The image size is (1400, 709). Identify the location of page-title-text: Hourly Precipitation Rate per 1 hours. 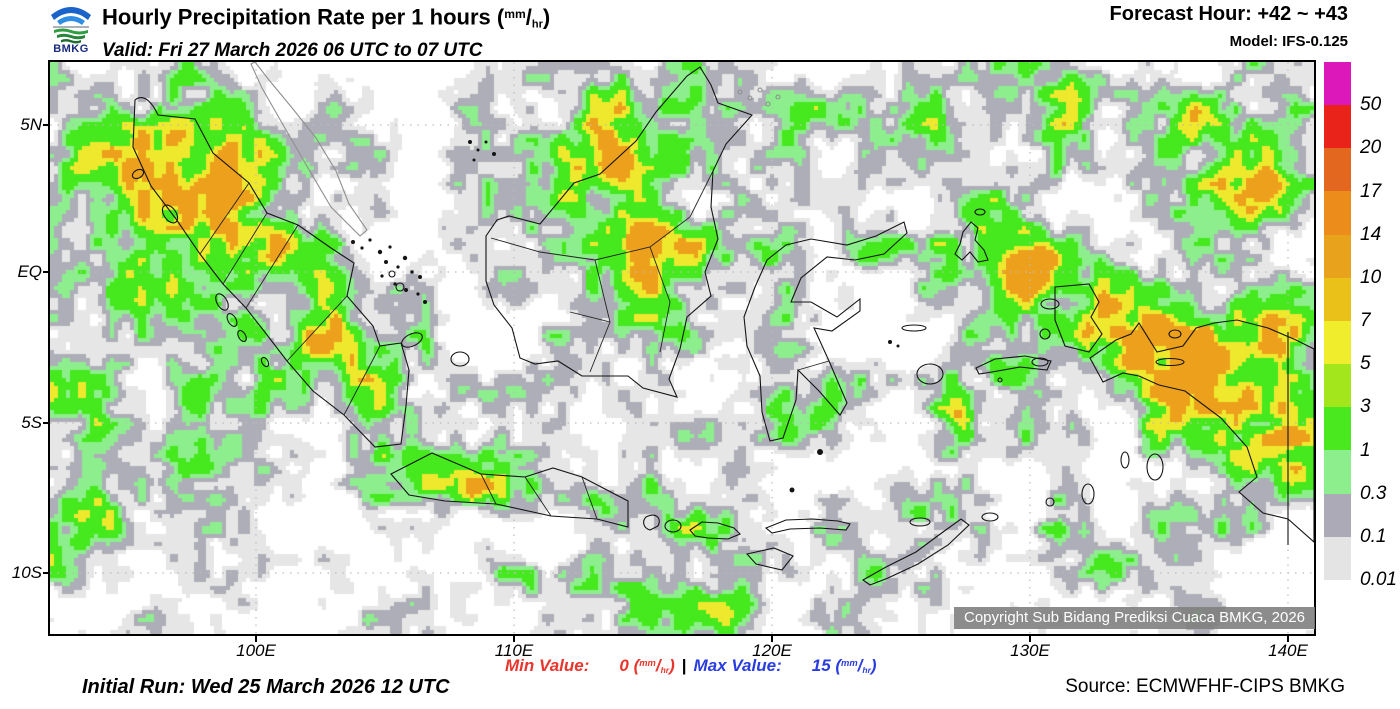
(296, 17).